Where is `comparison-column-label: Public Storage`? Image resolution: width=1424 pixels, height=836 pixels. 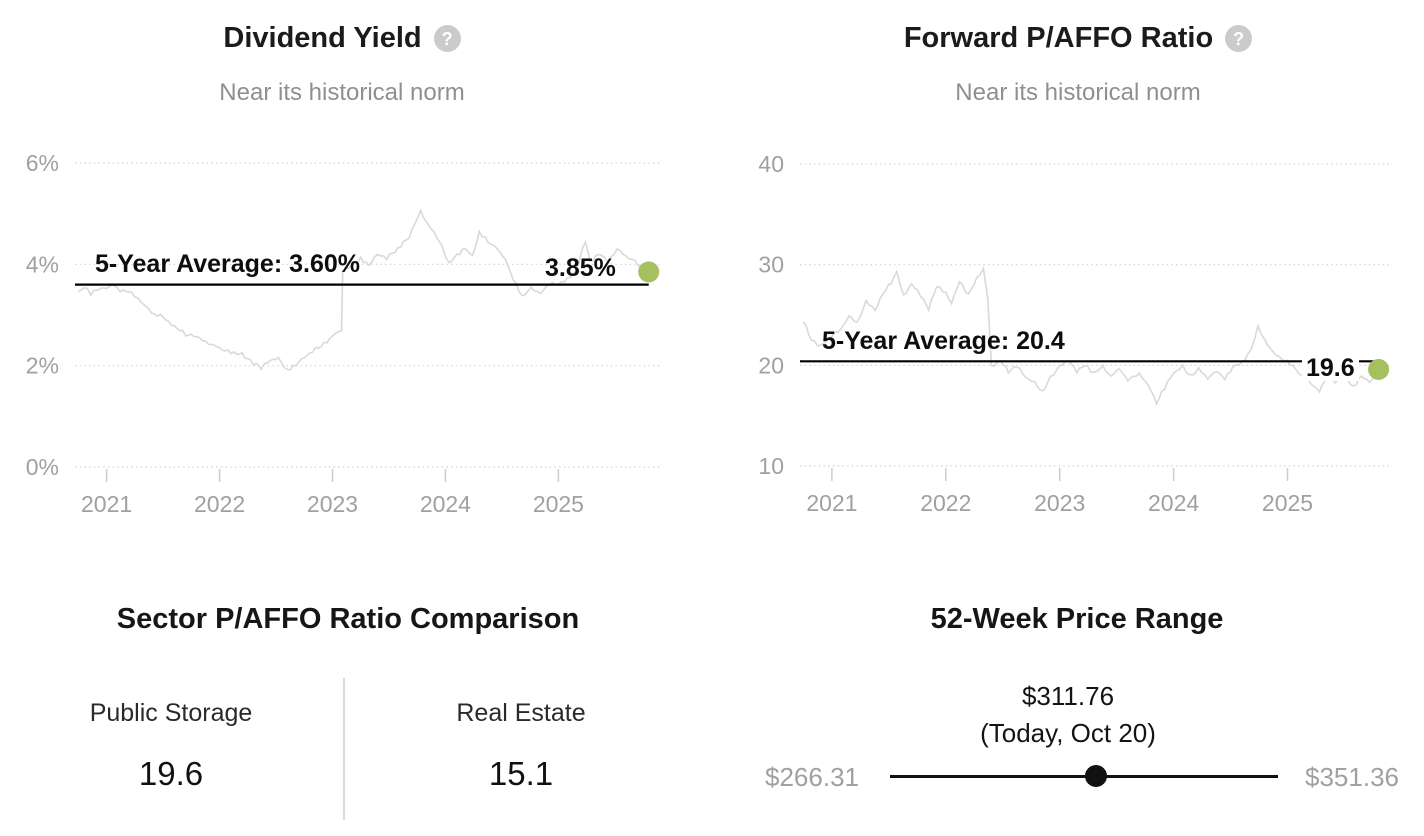 comparison-column-label: Public Storage is located at coordinates (171, 713).